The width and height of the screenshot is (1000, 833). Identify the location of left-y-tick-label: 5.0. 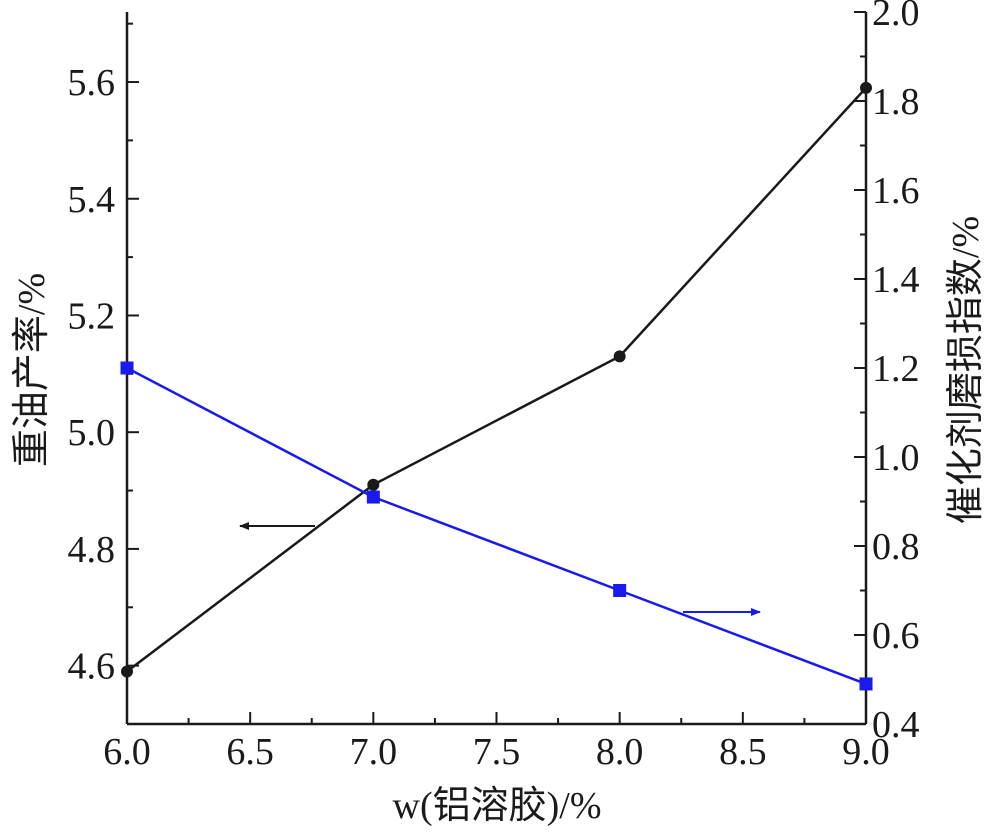
(92, 433).